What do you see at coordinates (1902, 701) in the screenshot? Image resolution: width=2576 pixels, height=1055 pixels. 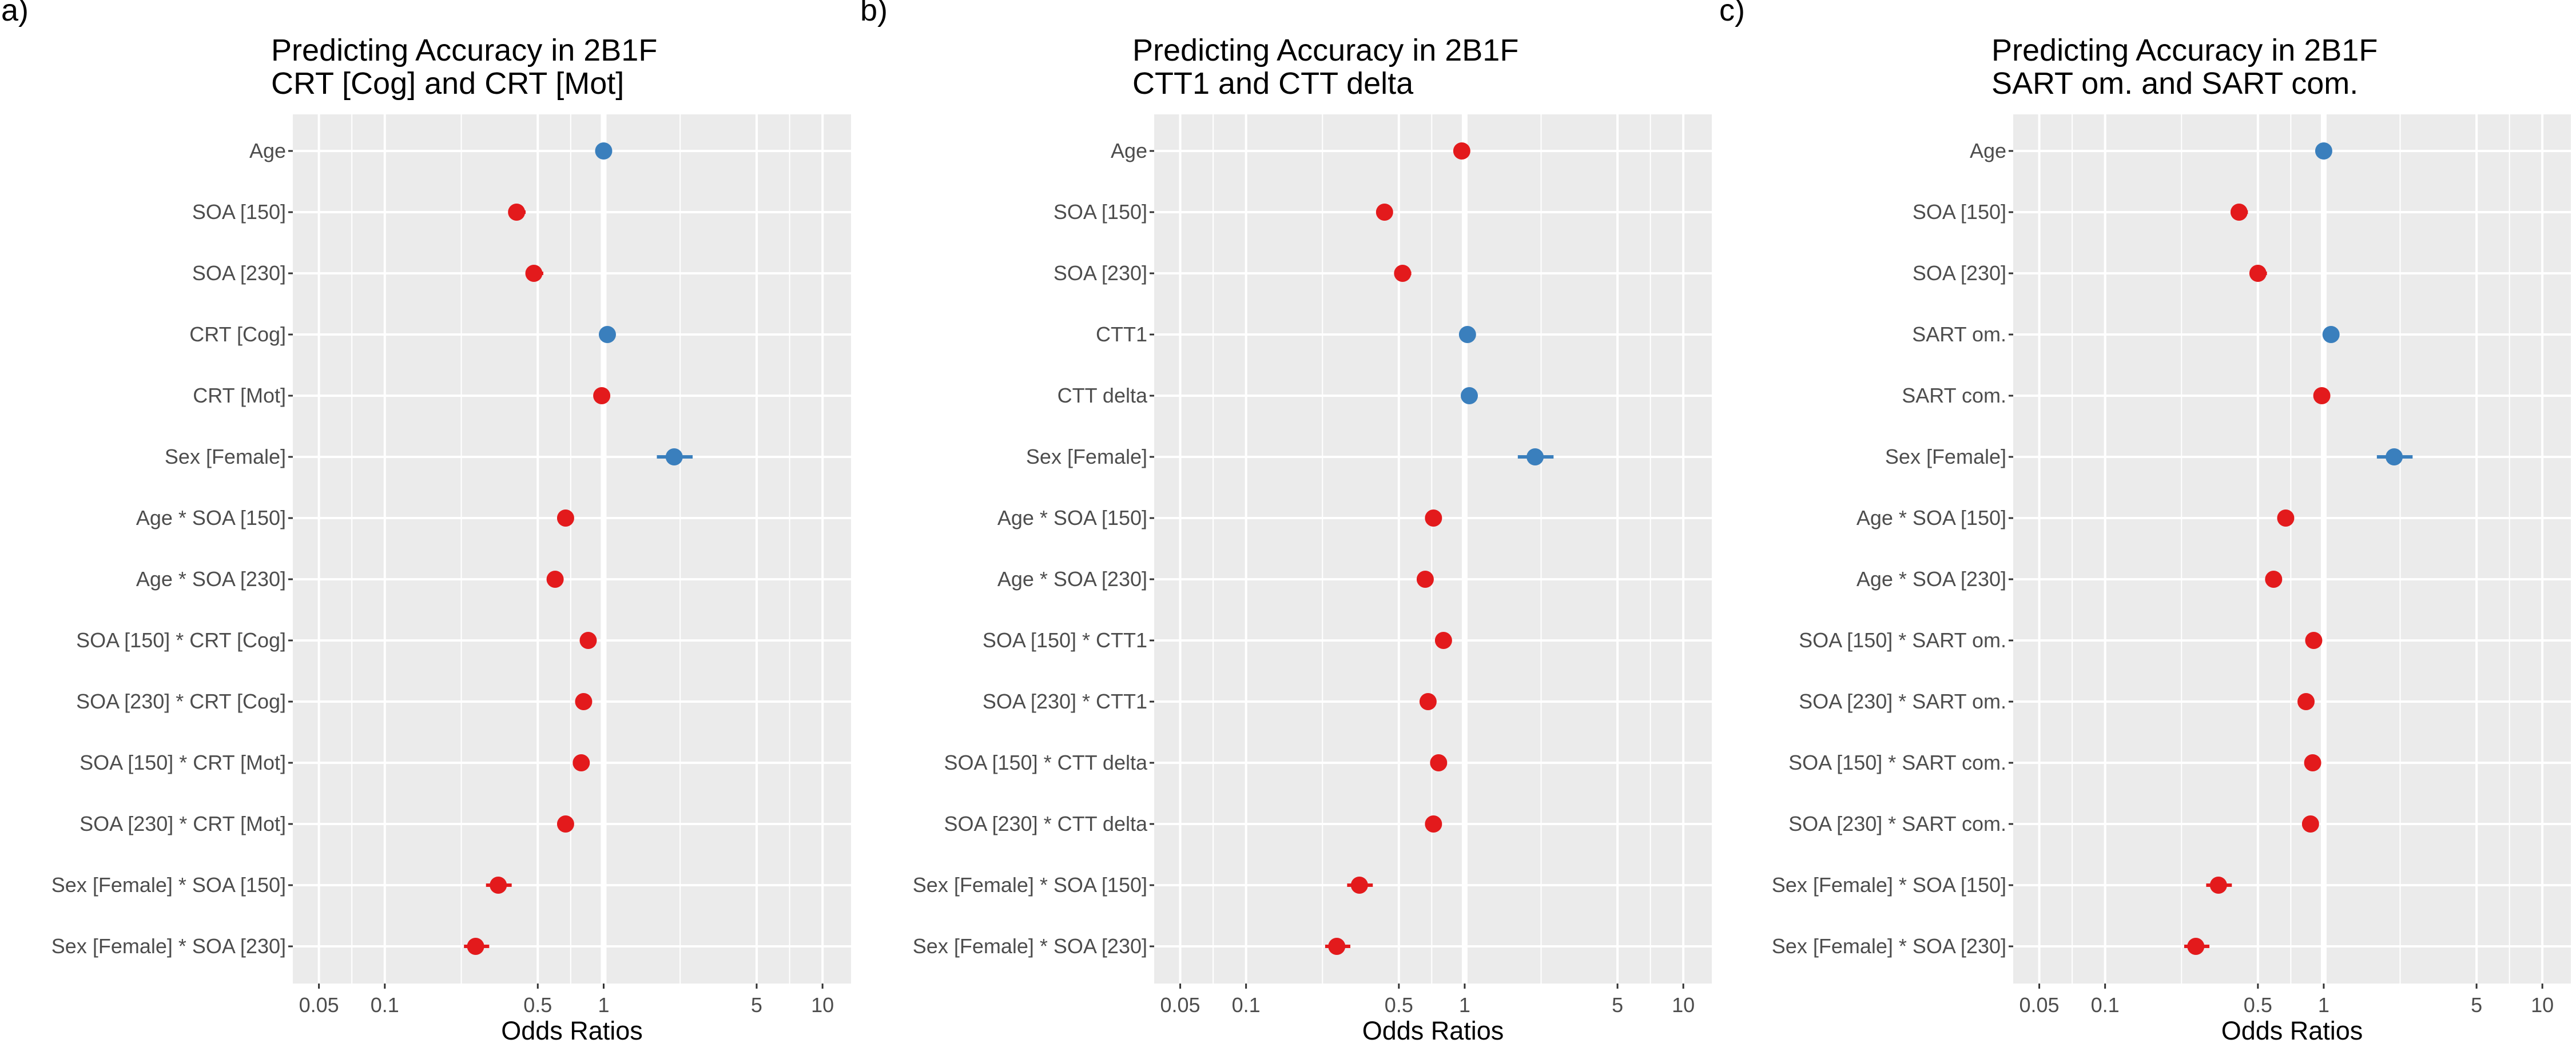 I see `row-label: SOA [230] * SART om.` at bounding box center [1902, 701].